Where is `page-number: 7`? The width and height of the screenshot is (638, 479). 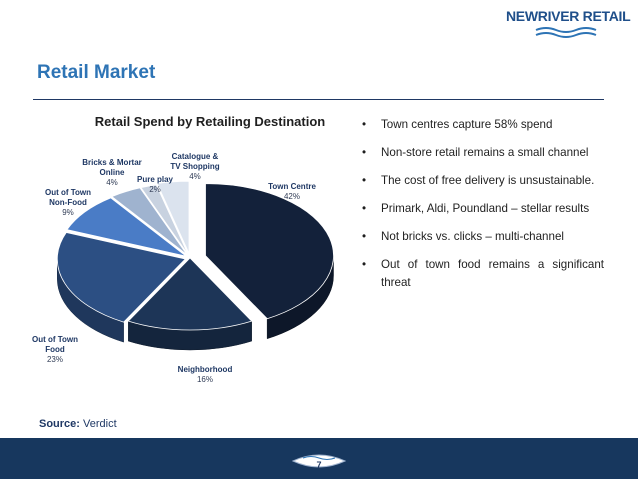 page-number: 7 is located at coordinates (319, 465).